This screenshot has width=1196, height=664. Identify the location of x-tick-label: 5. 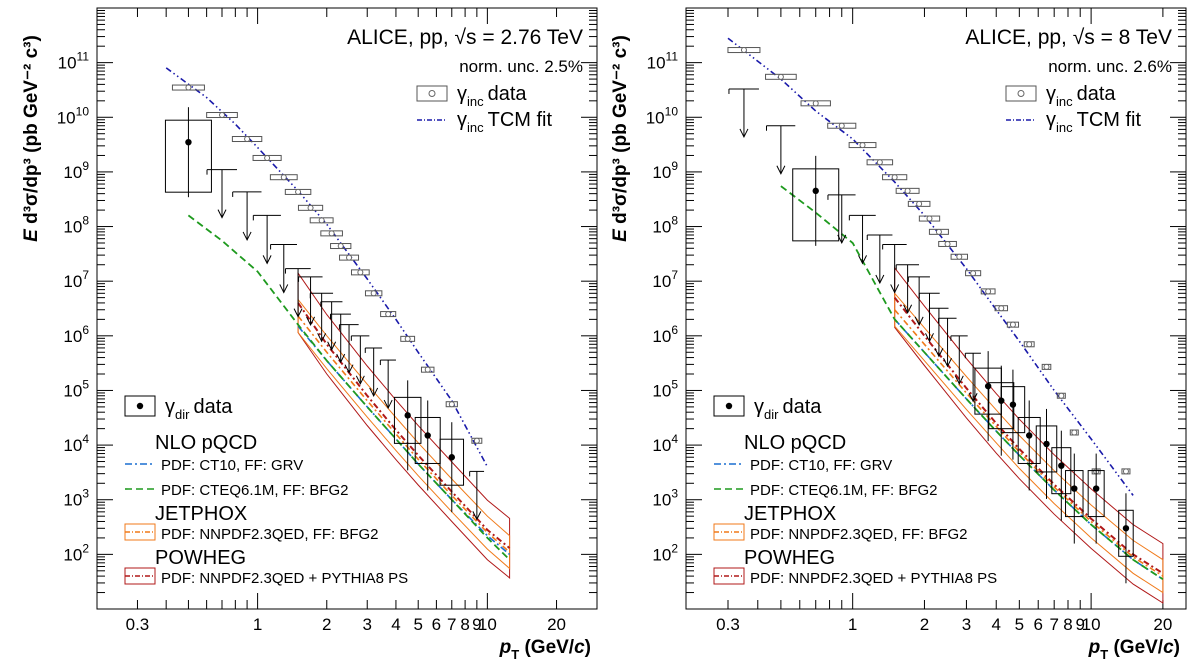
(1019, 624).